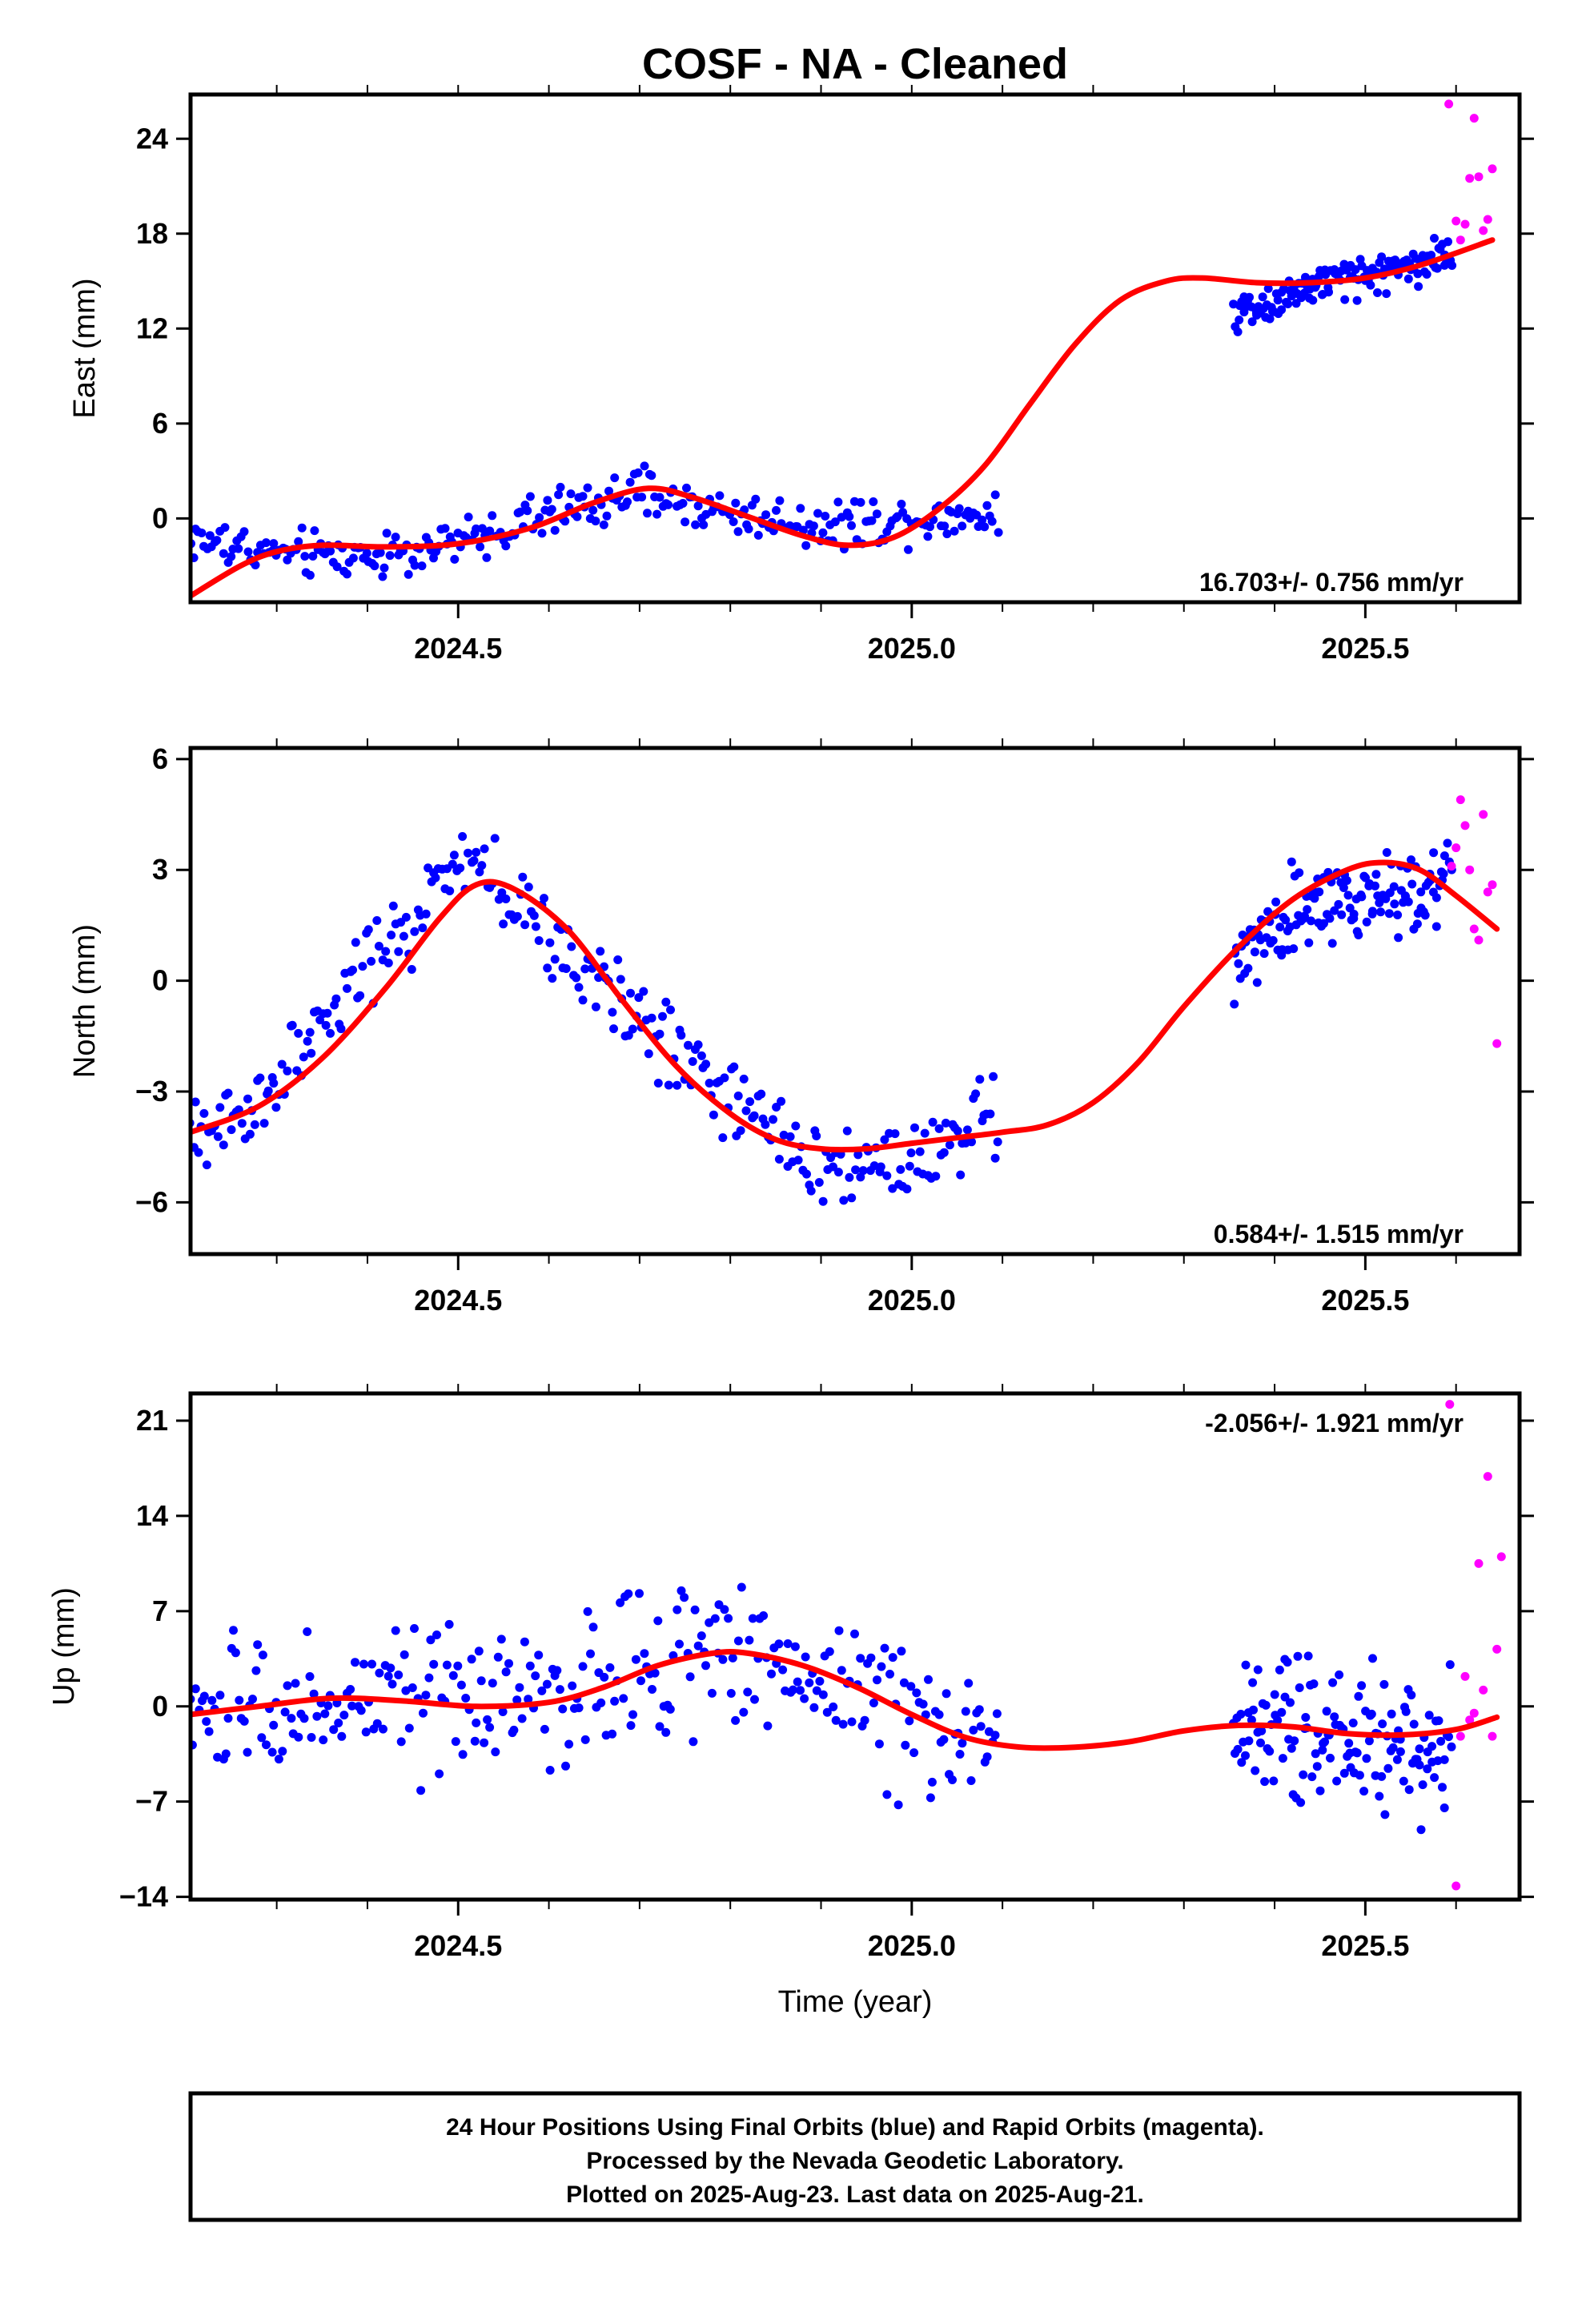  Describe the element at coordinates (1334, 1423) in the screenshot. I see `velocity-rate-up: -2.056+/- 1.921 mm/yr` at that location.